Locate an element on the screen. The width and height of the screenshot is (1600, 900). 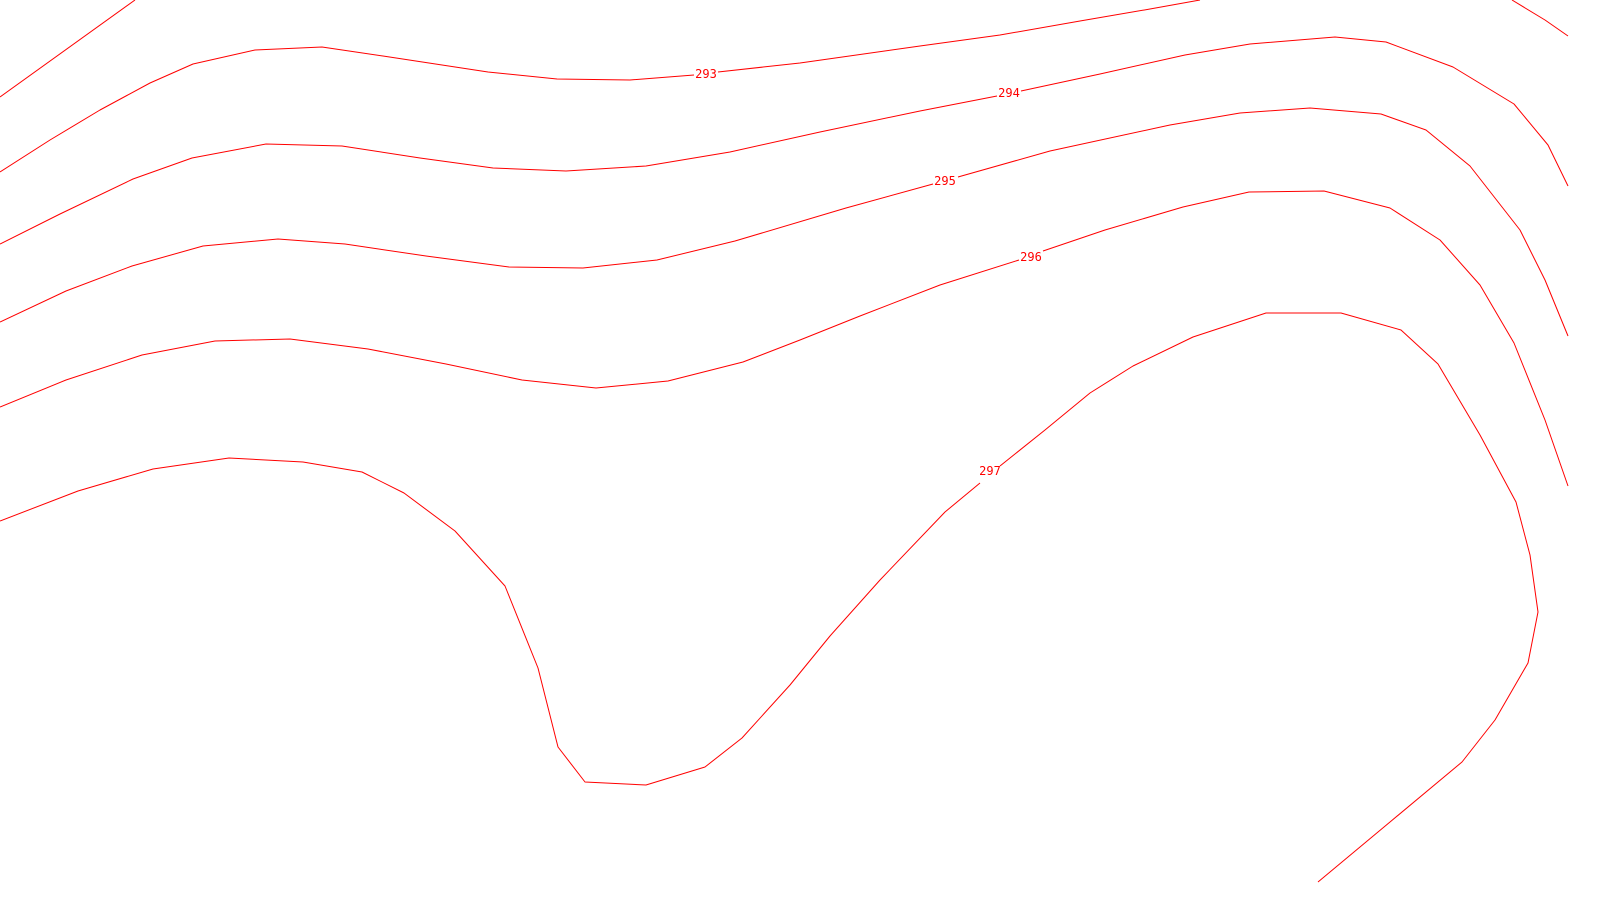
contour-label-293: 293 is located at coordinates (706, 74).